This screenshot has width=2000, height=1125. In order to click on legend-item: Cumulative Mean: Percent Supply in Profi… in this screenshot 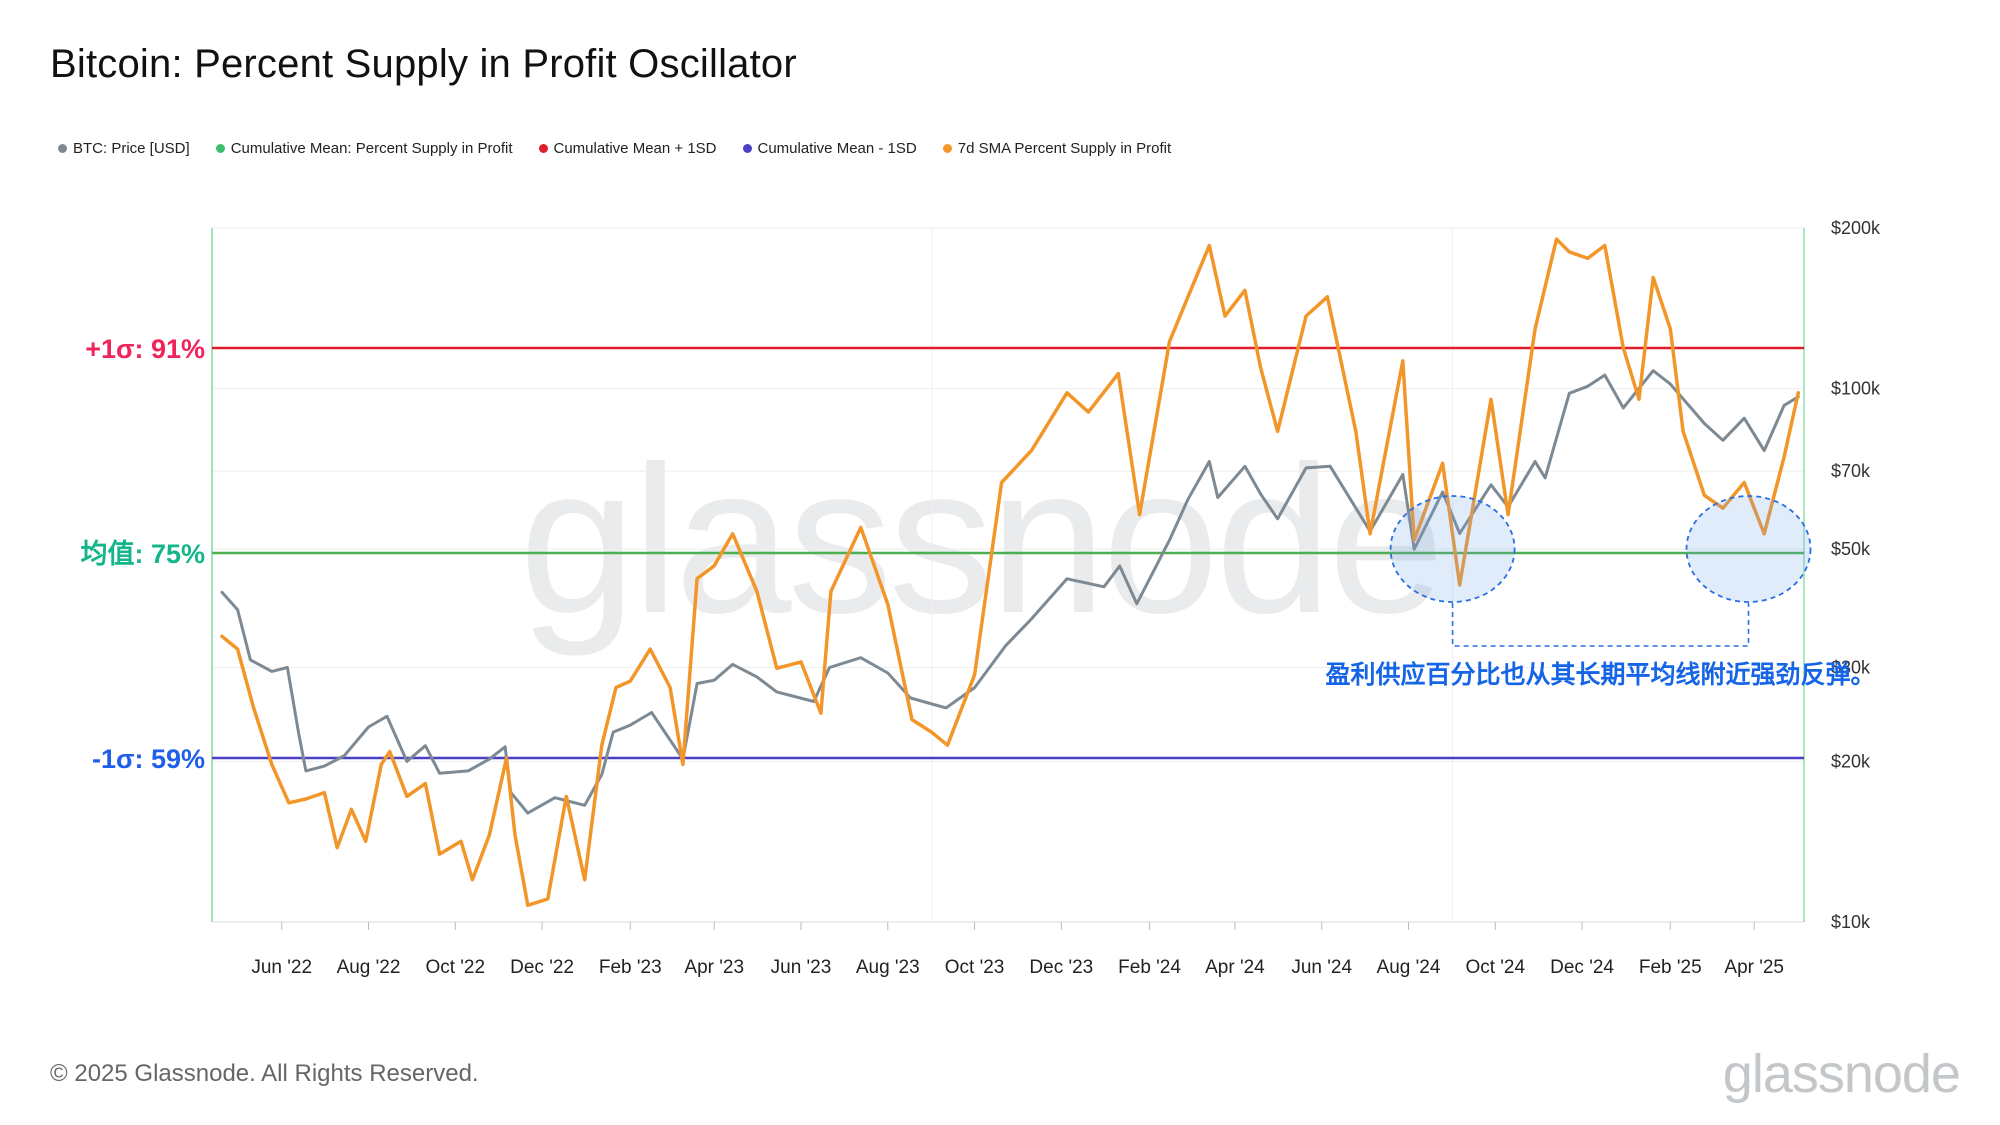, I will do `click(364, 148)`.